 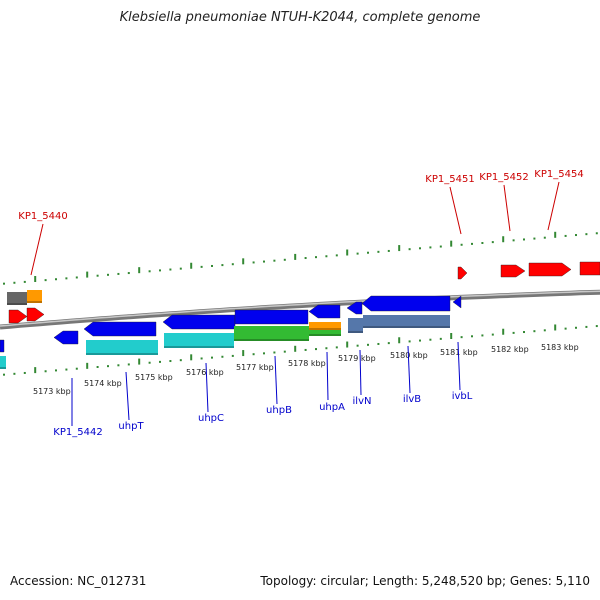 What do you see at coordinates (354, 308) in the screenshot?
I see `gene-ilvN` at bounding box center [354, 308].